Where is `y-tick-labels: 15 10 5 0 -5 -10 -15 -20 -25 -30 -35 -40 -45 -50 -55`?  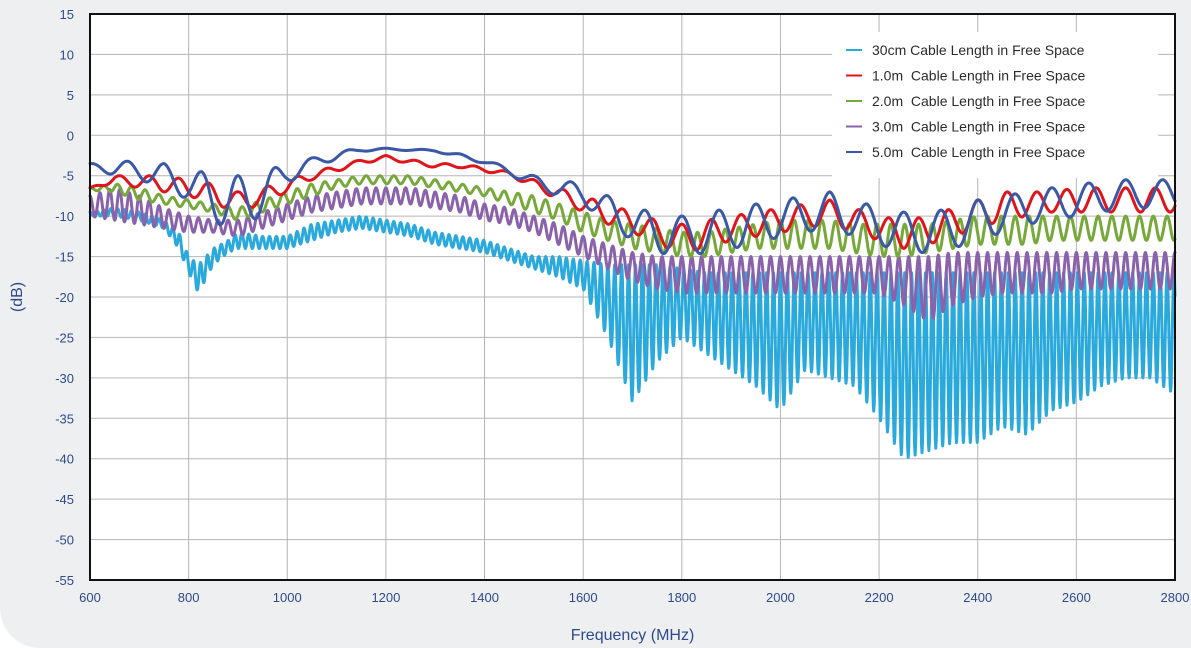 y-tick-labels: 15 10 5 0 -5 -10 -15 -20 -25 -30 -35 -40 -45 -50 -55 is located at coordinates (64, 297).